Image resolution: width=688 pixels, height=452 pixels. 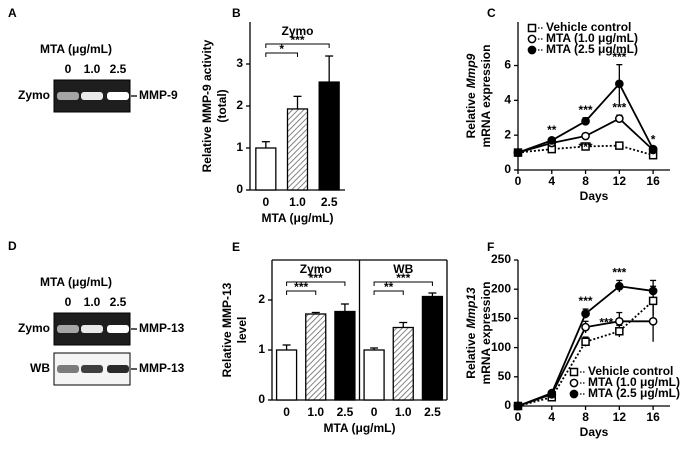 I want to click on y-tick-label: 100, so click(x=501, y=347).